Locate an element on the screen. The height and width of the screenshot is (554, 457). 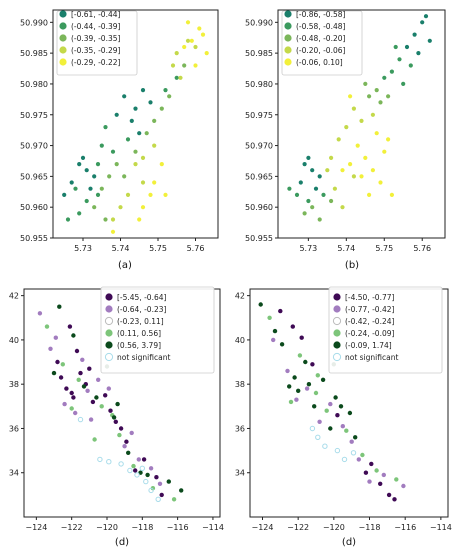
x-tick-label: −124 is located at coordinates (36, 527).